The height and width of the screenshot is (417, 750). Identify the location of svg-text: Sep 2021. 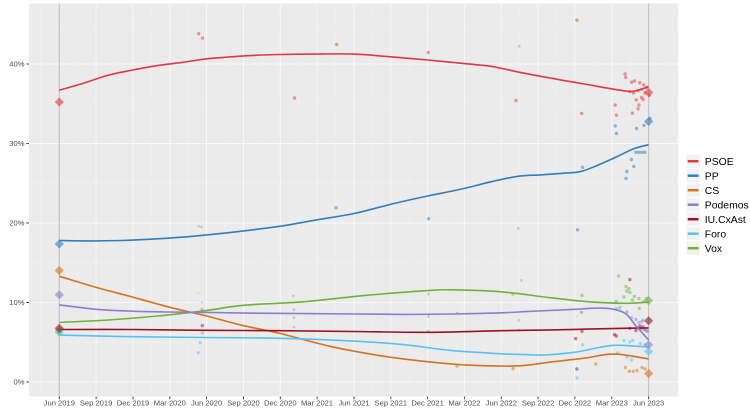
(391, 403).